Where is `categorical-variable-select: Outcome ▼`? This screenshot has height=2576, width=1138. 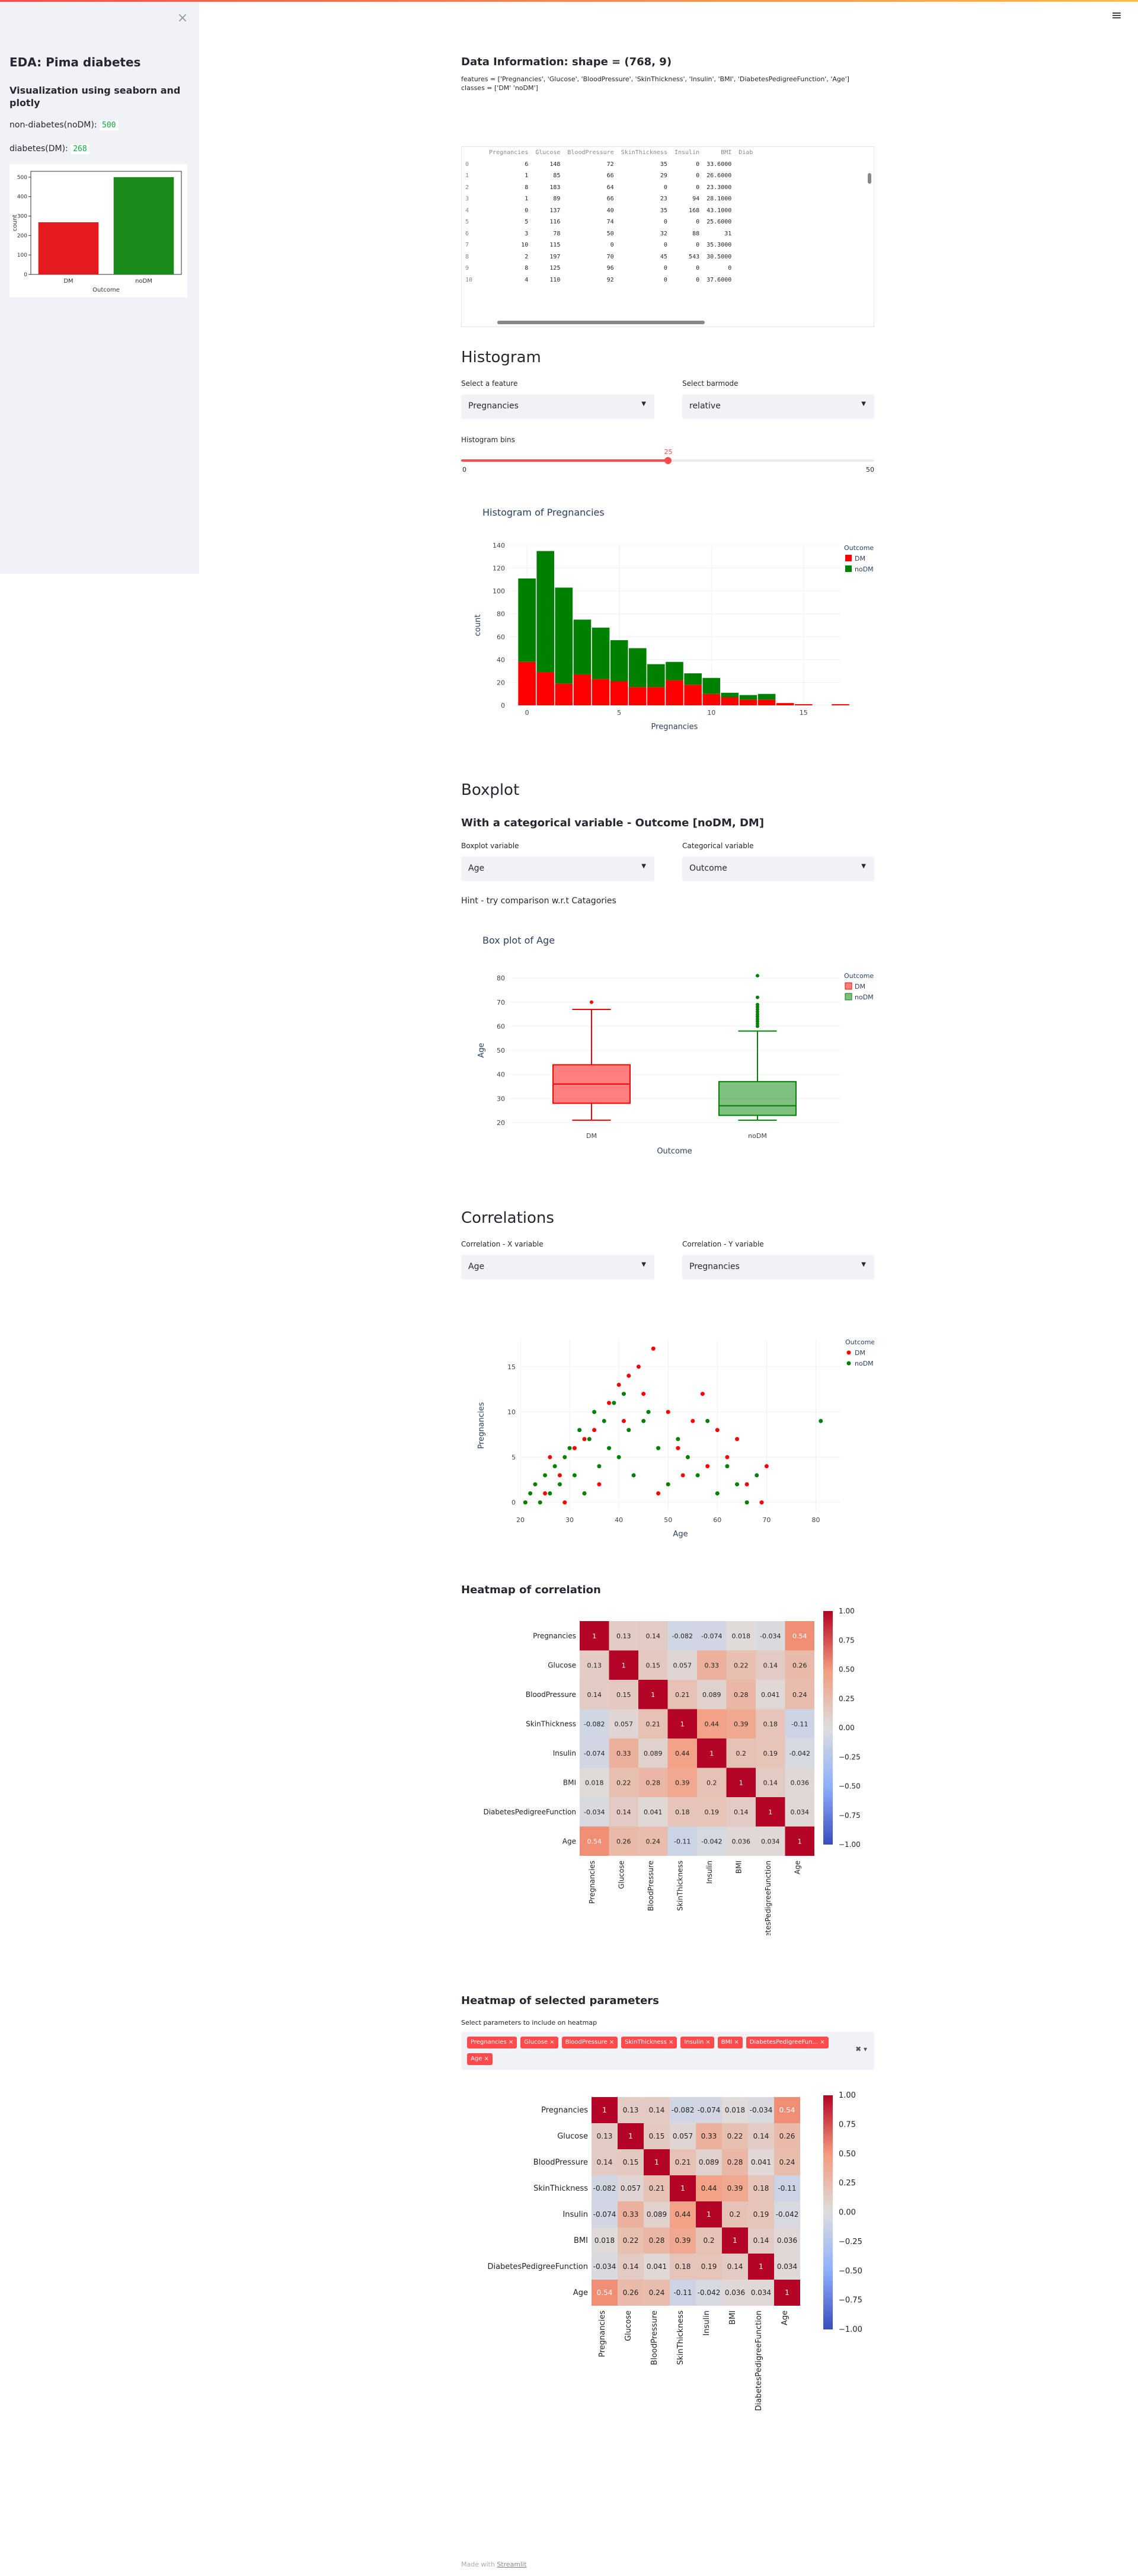
categorical-variable-select: Outcome ▼ is located at coordinates (778, 868).